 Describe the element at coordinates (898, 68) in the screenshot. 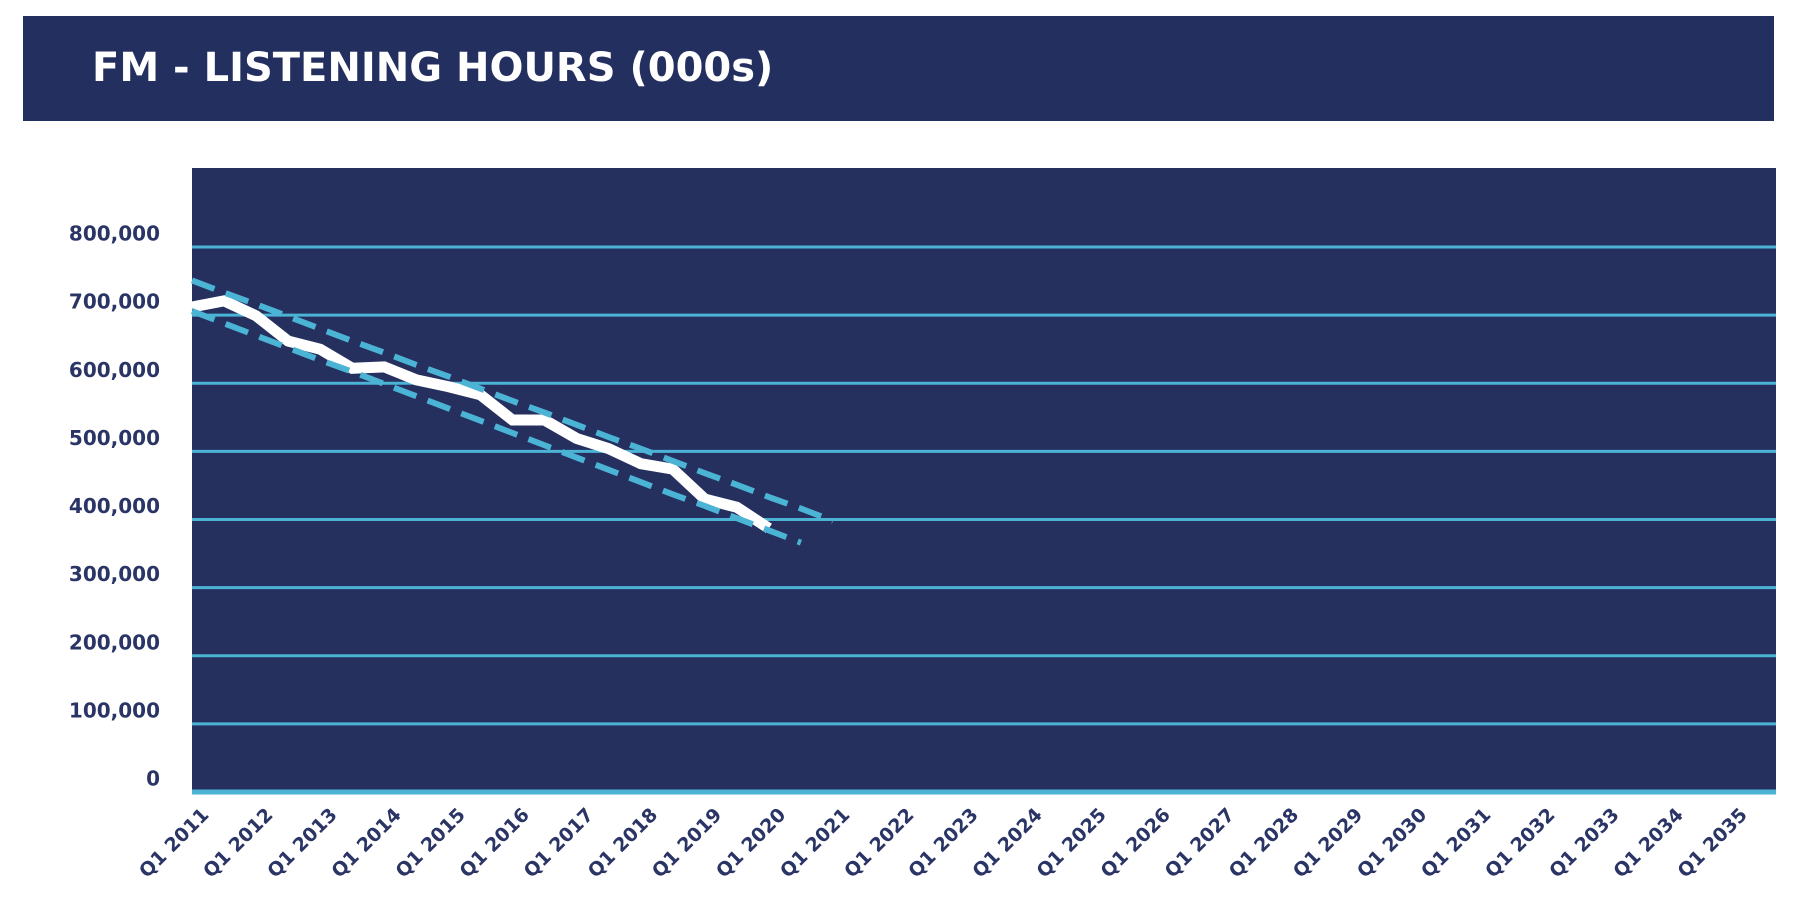

I see `header-banner` at that location.